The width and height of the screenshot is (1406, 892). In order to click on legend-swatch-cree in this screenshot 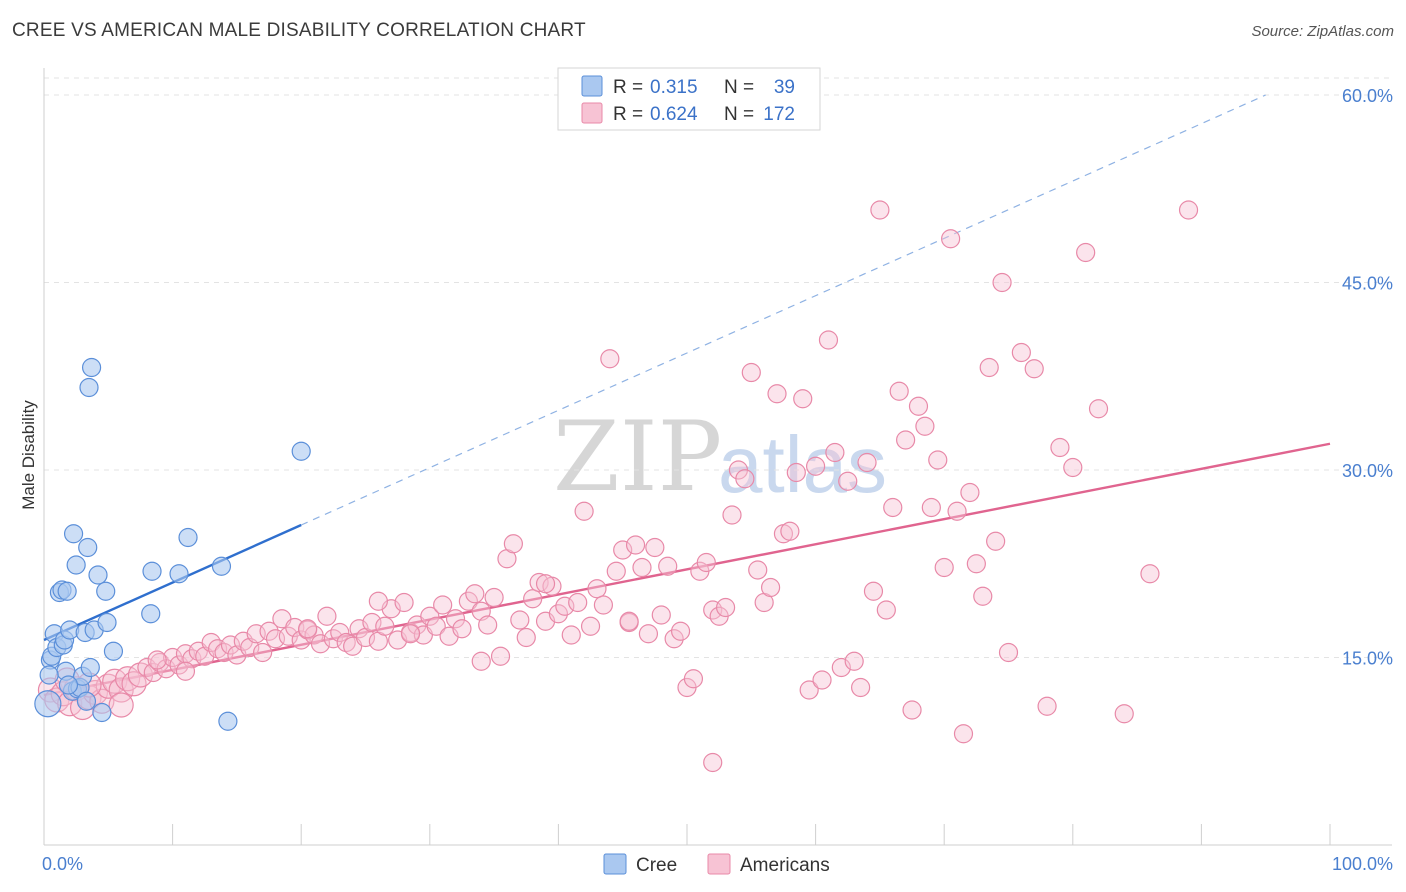, I will do `click(592, 86)`.